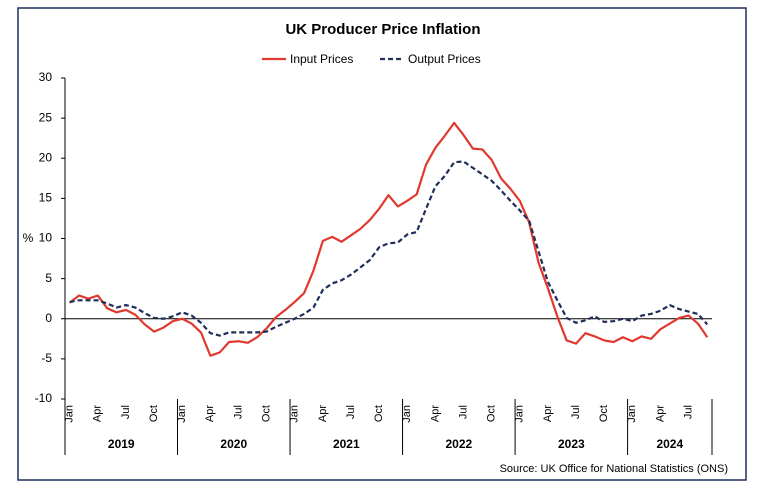  What do you see at coordinates (571, 444) in the screenshot?
I see `year-label: 2023` at bounding box center [571, 444].